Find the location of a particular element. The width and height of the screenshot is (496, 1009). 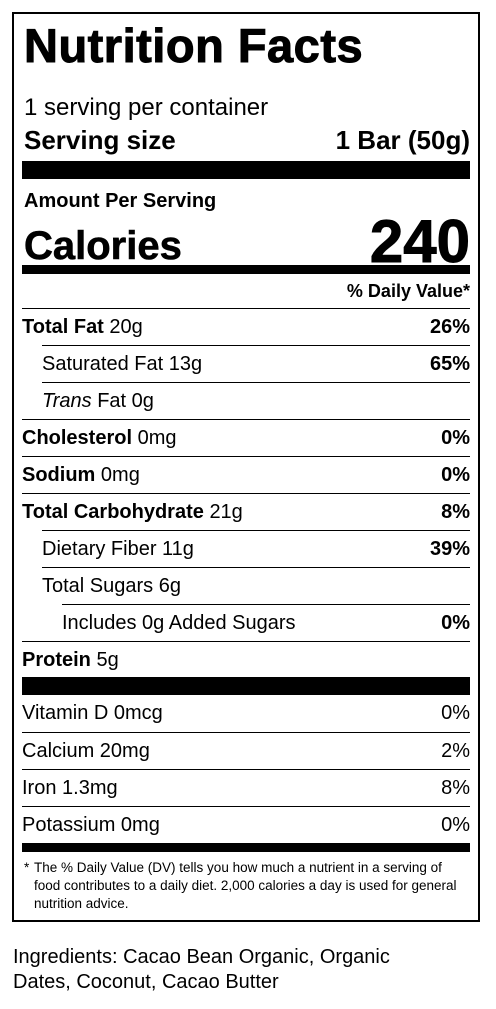

nutrient-row-total-fat: Total Fat 20g 26% is located at coordinates (246, 326).